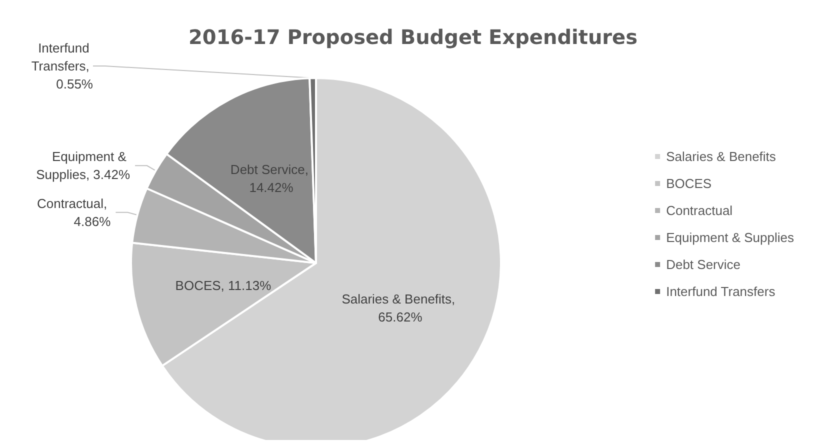 Image resolution: width=827 pixels, height=448 pixels. I want to click on legend-label: BOCES, so click(689, 183).